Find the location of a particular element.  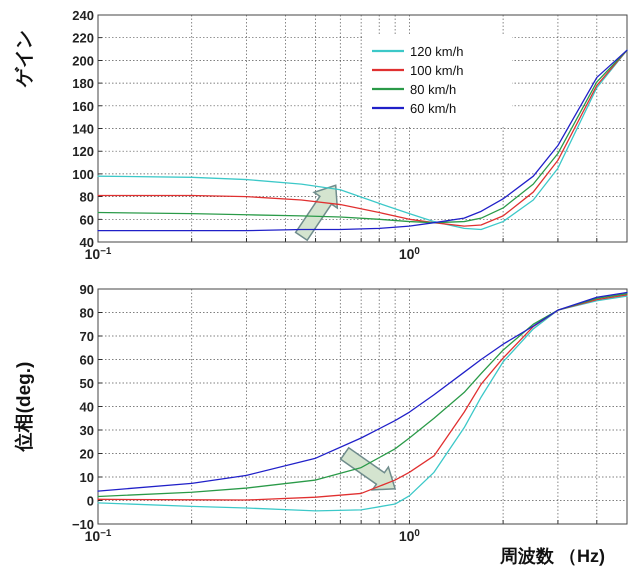

y-tick-label: 160 is located at coordinates (83, 106).